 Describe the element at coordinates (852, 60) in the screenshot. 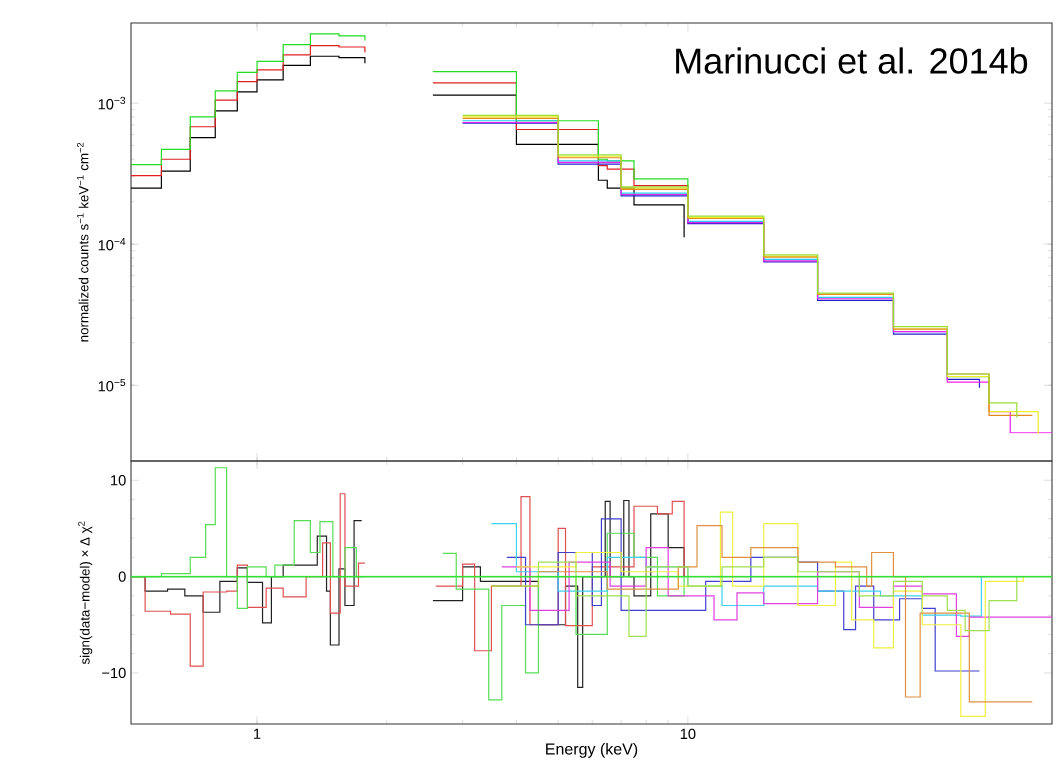

I see `annotation: Marinucci et al. 2014b` at that location.